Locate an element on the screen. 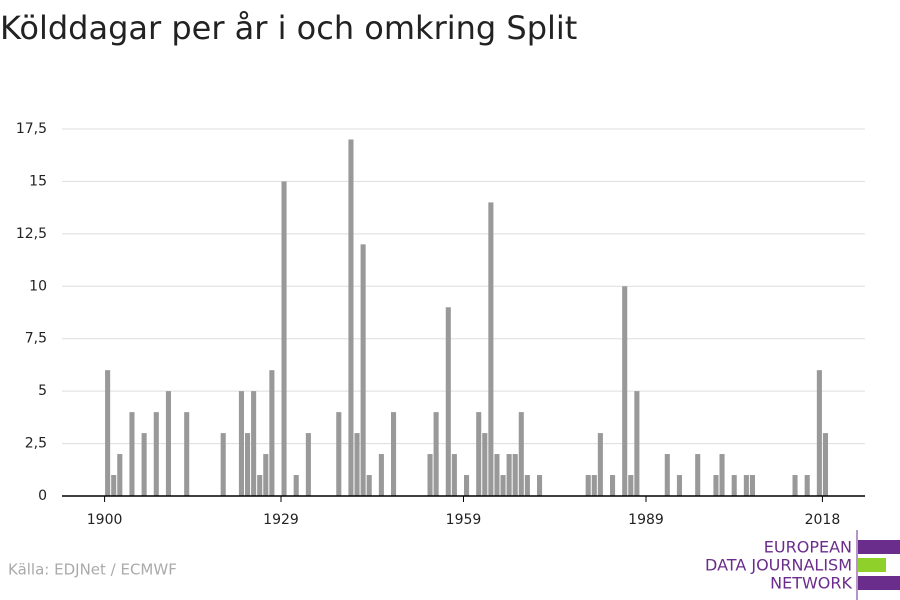 The height and width of the screenshot is (600, 900). y-tick-label: 2,5 is located at coordinates (36, 444).